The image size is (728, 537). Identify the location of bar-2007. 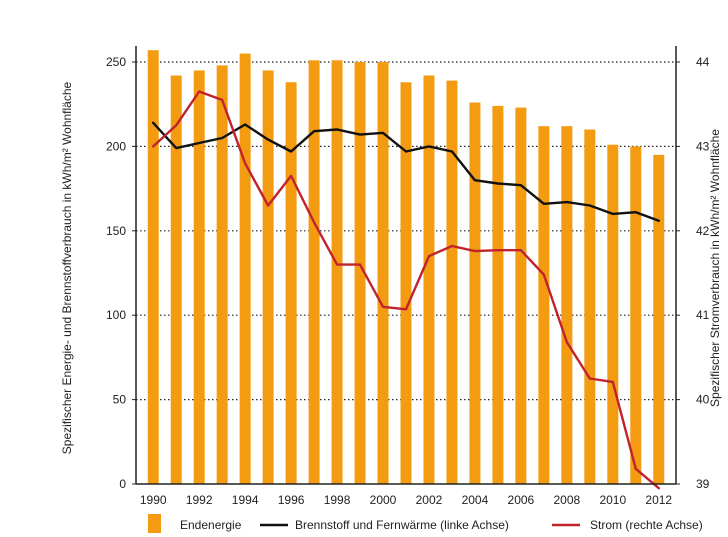
(544, 305).